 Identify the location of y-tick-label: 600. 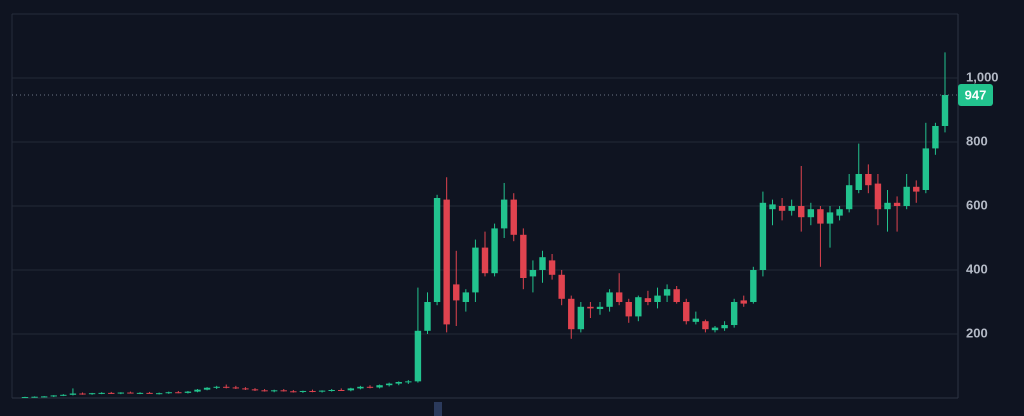
(977, 204).